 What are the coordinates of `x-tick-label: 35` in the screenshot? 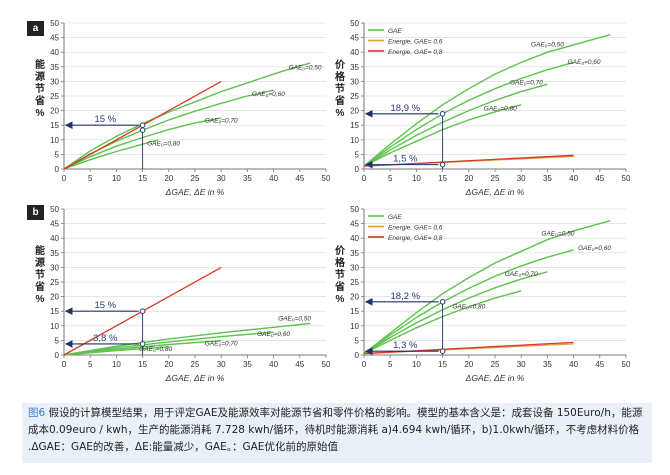 It's located at (547, 364).